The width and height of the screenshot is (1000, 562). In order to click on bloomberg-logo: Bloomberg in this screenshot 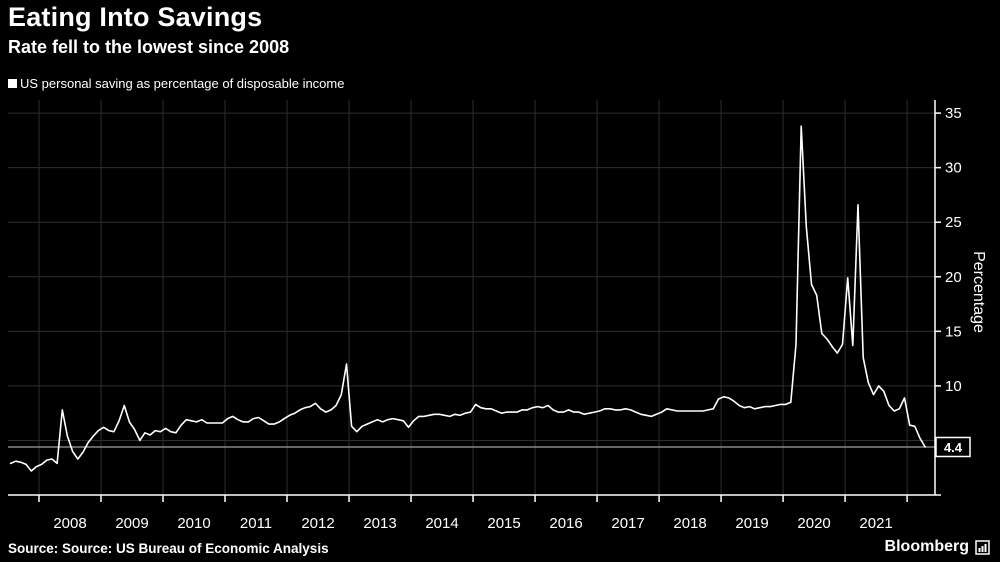, I will do `click(937, 547)`.